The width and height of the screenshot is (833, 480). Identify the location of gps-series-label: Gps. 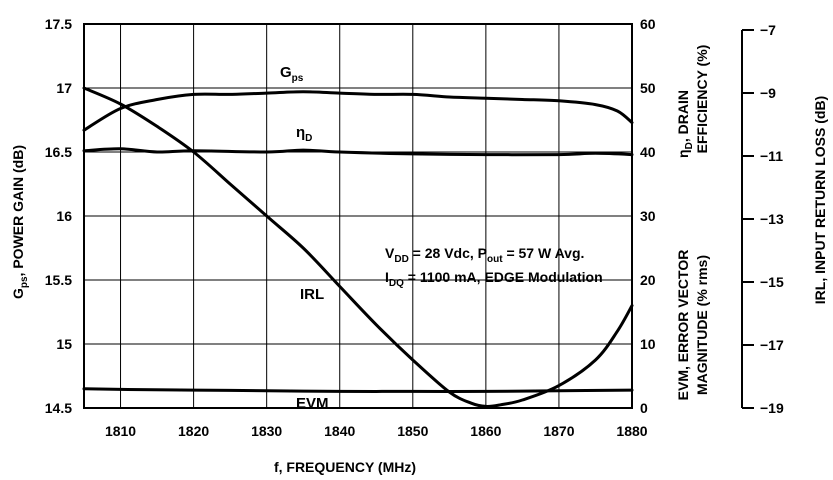
(292, 74).